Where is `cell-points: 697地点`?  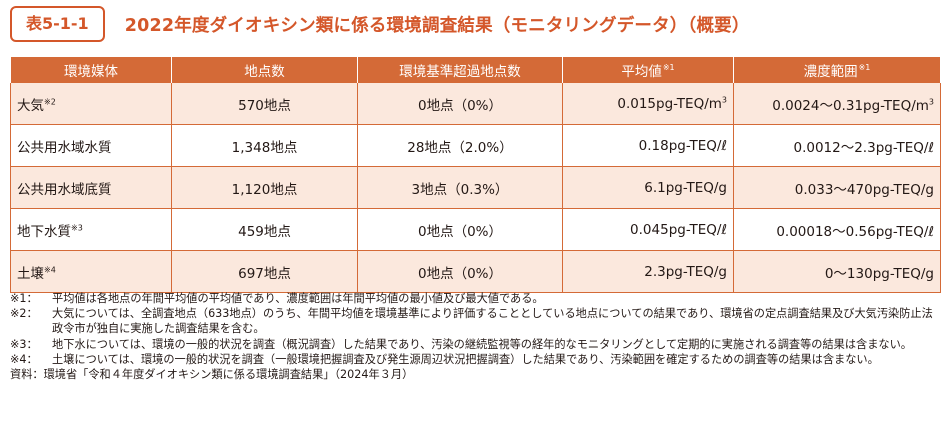 cell-points: 697地点 is located at coordinates (264, 271).